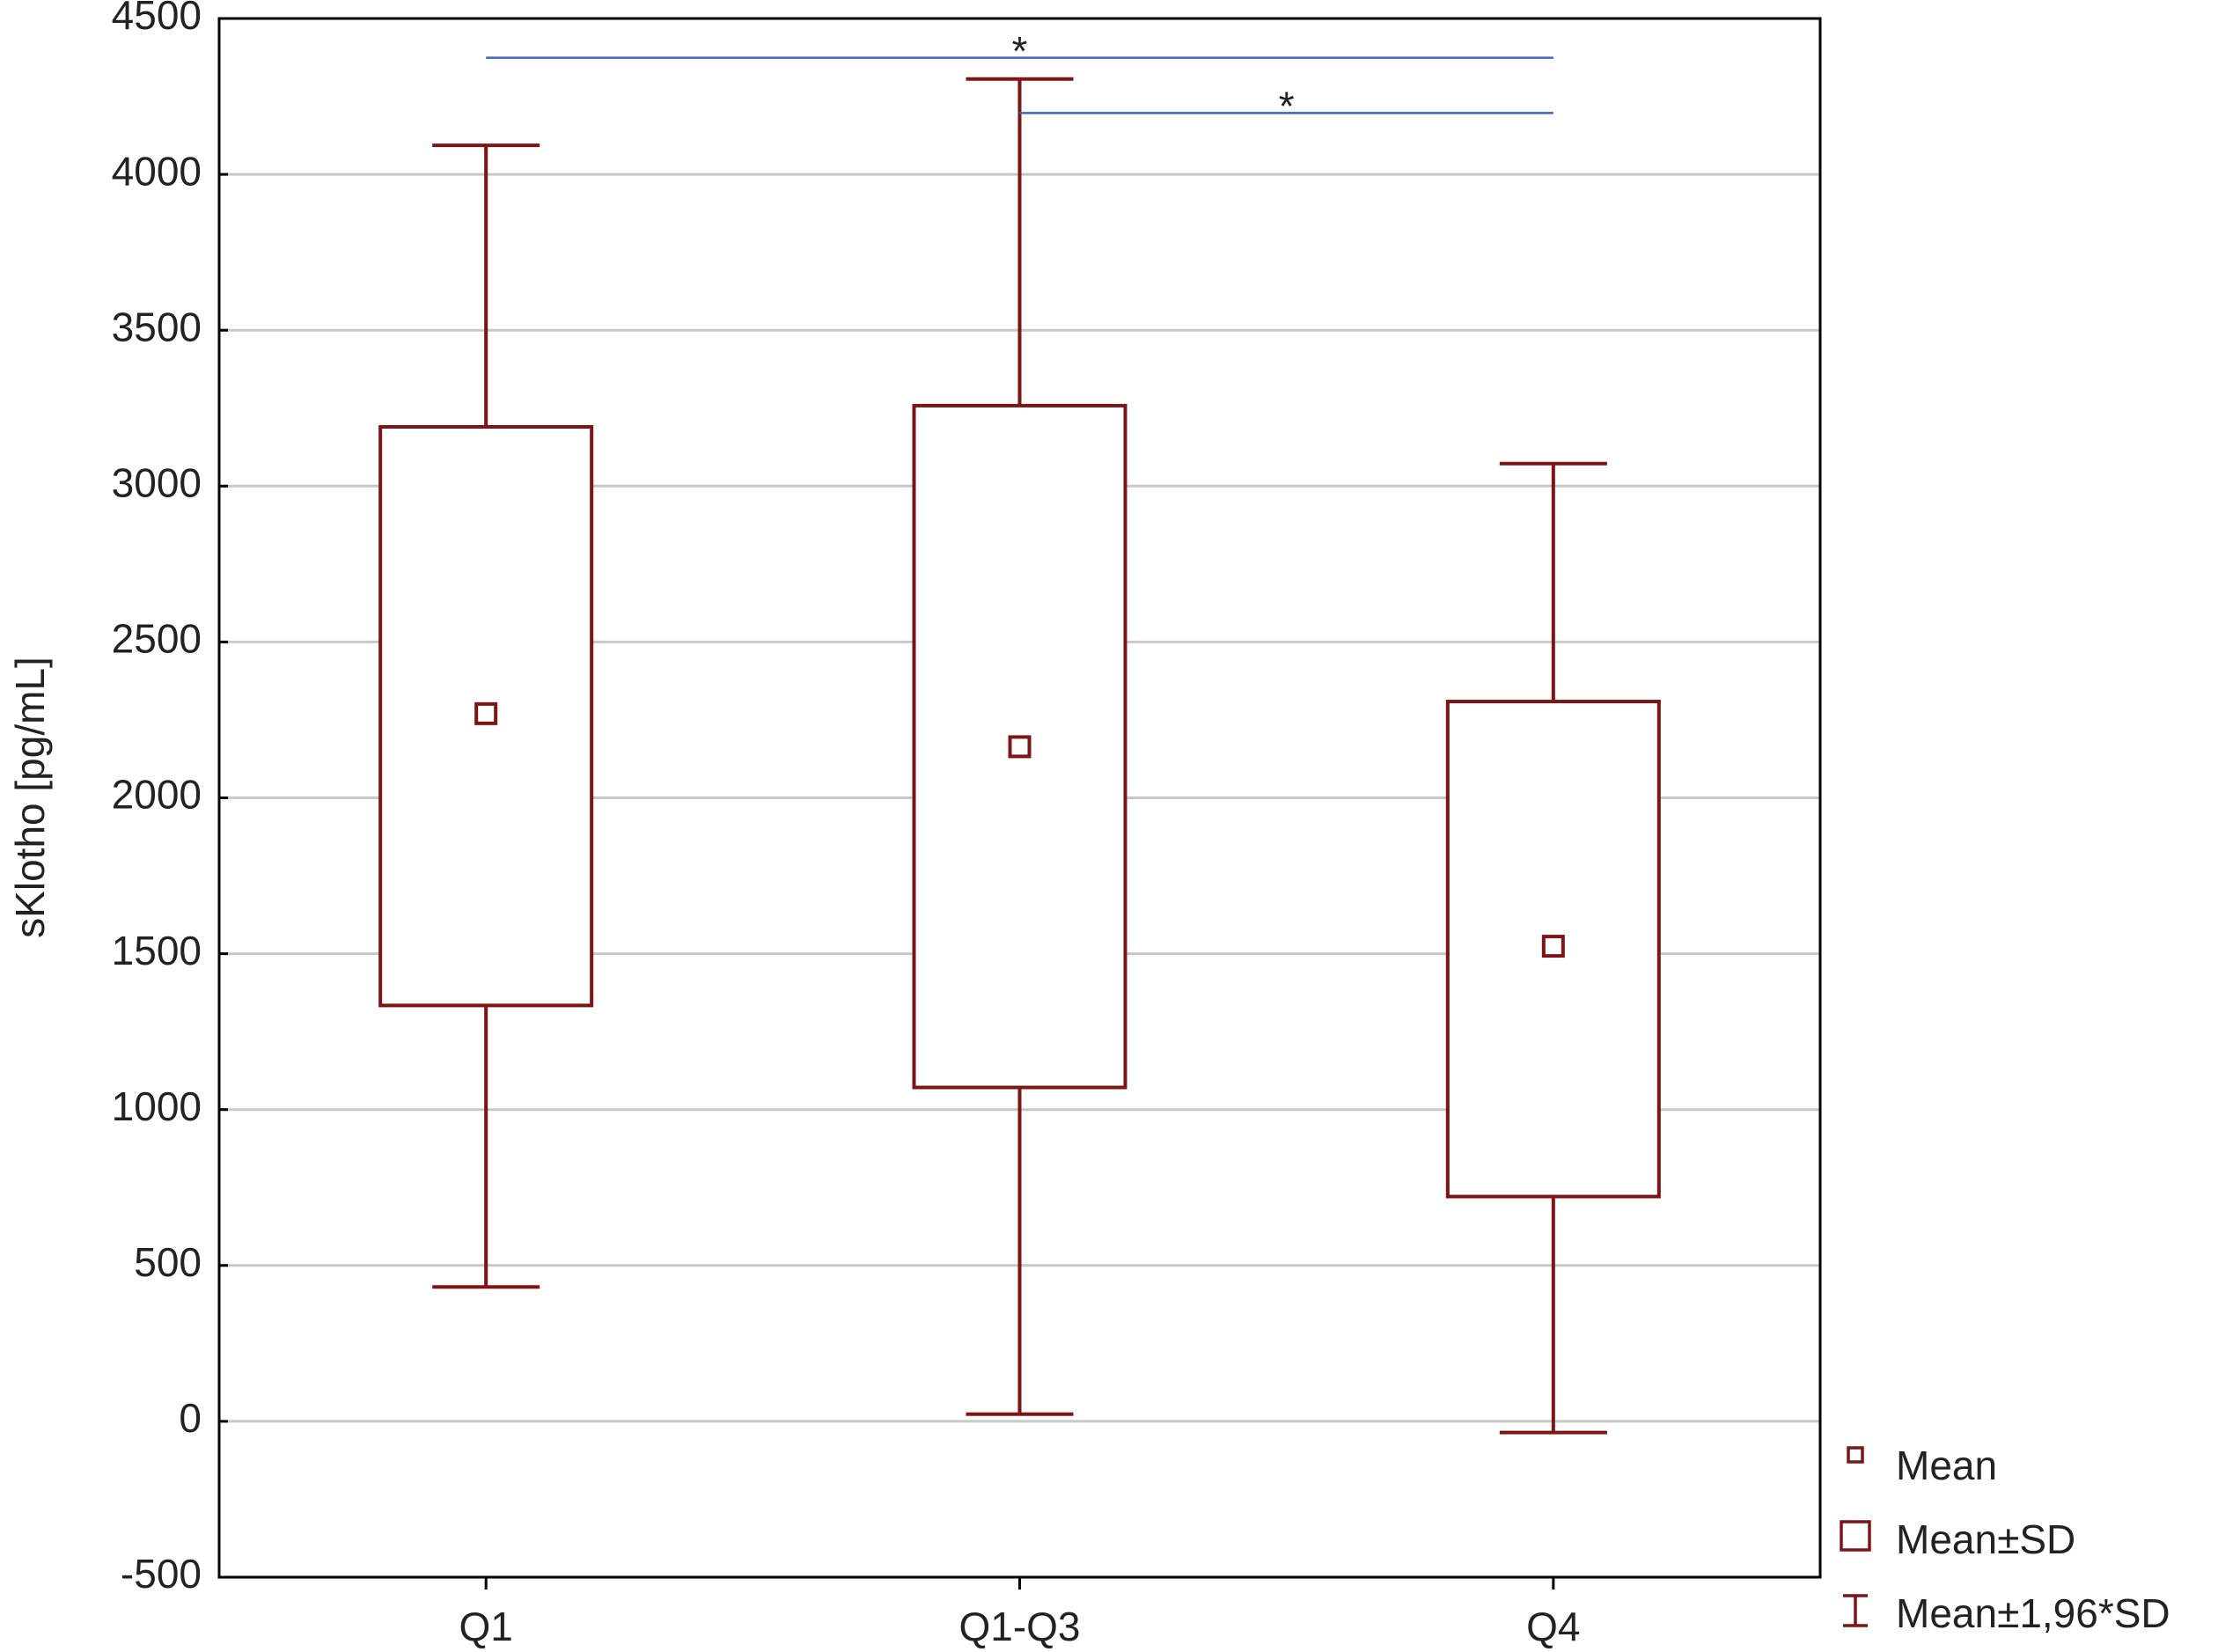  What do you see at coordinates (1855, 1455) in the screenshot?
I see `legend-symbol-mean` at bounding box center [1855, 1455].